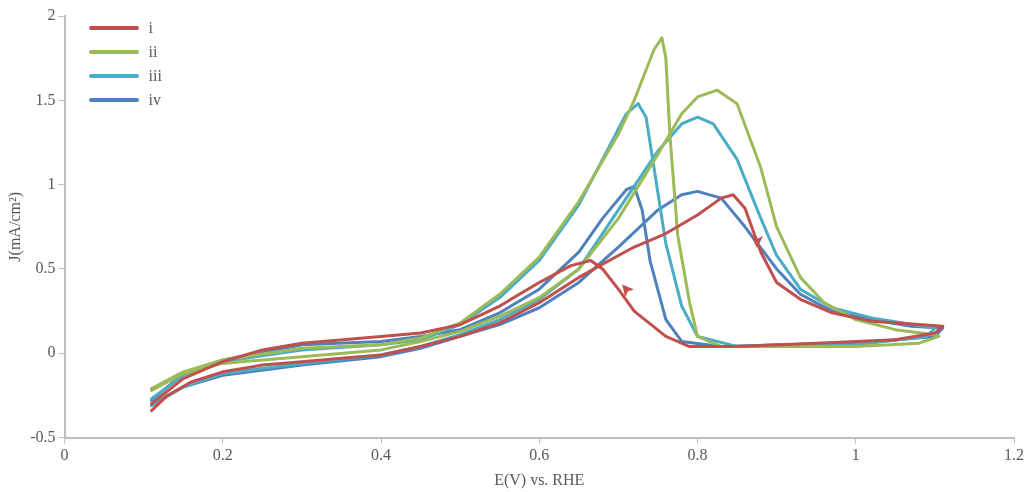 The height and width of the screenshot is (492, 1030). I want to click on y-tick-label: 1.5, so click(45, 99).